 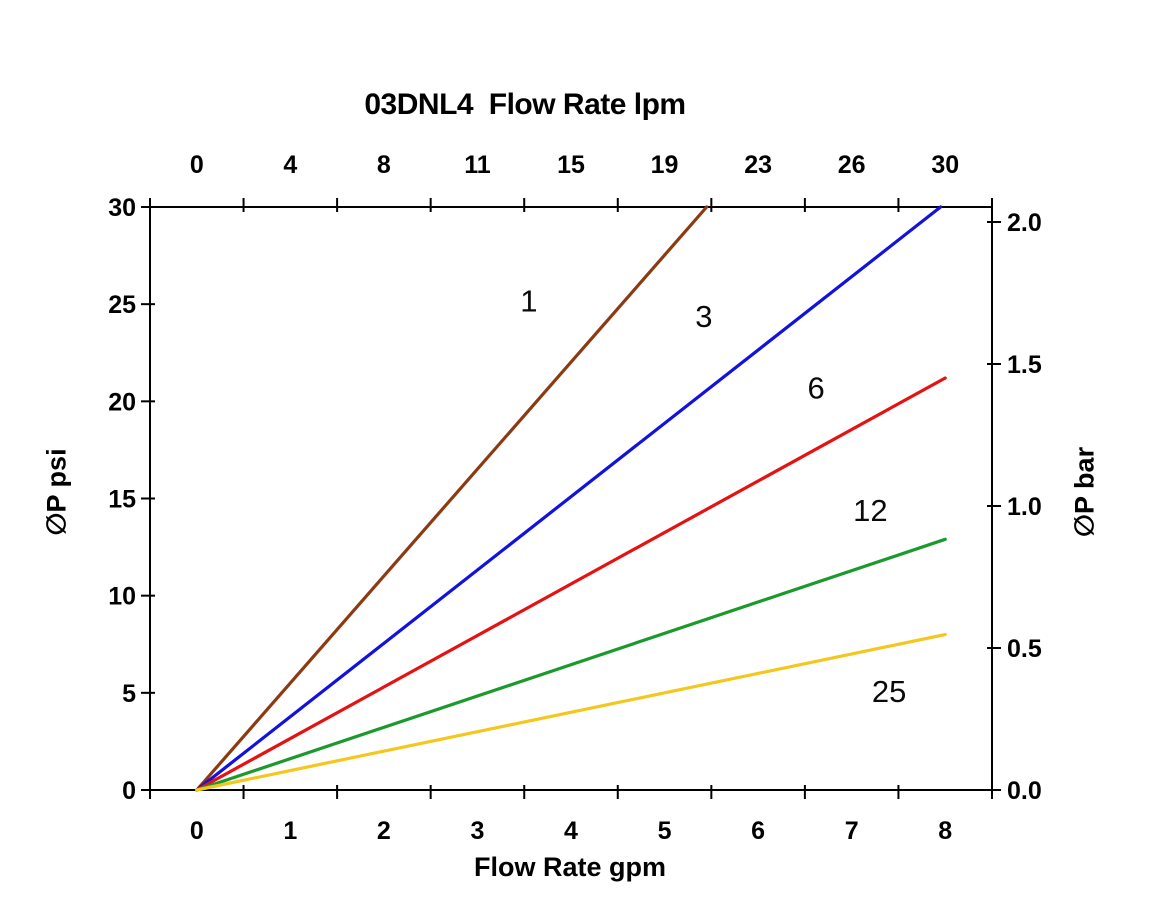 I want to click on y-left-ticklabel: 20, so click(x=122, y=402).